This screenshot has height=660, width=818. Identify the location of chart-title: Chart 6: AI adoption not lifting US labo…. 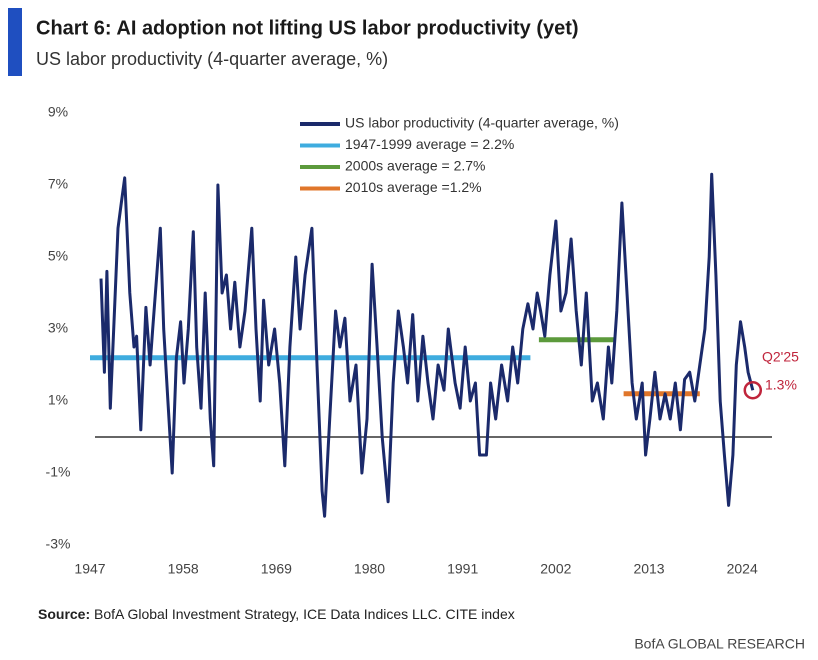
(307, 28).